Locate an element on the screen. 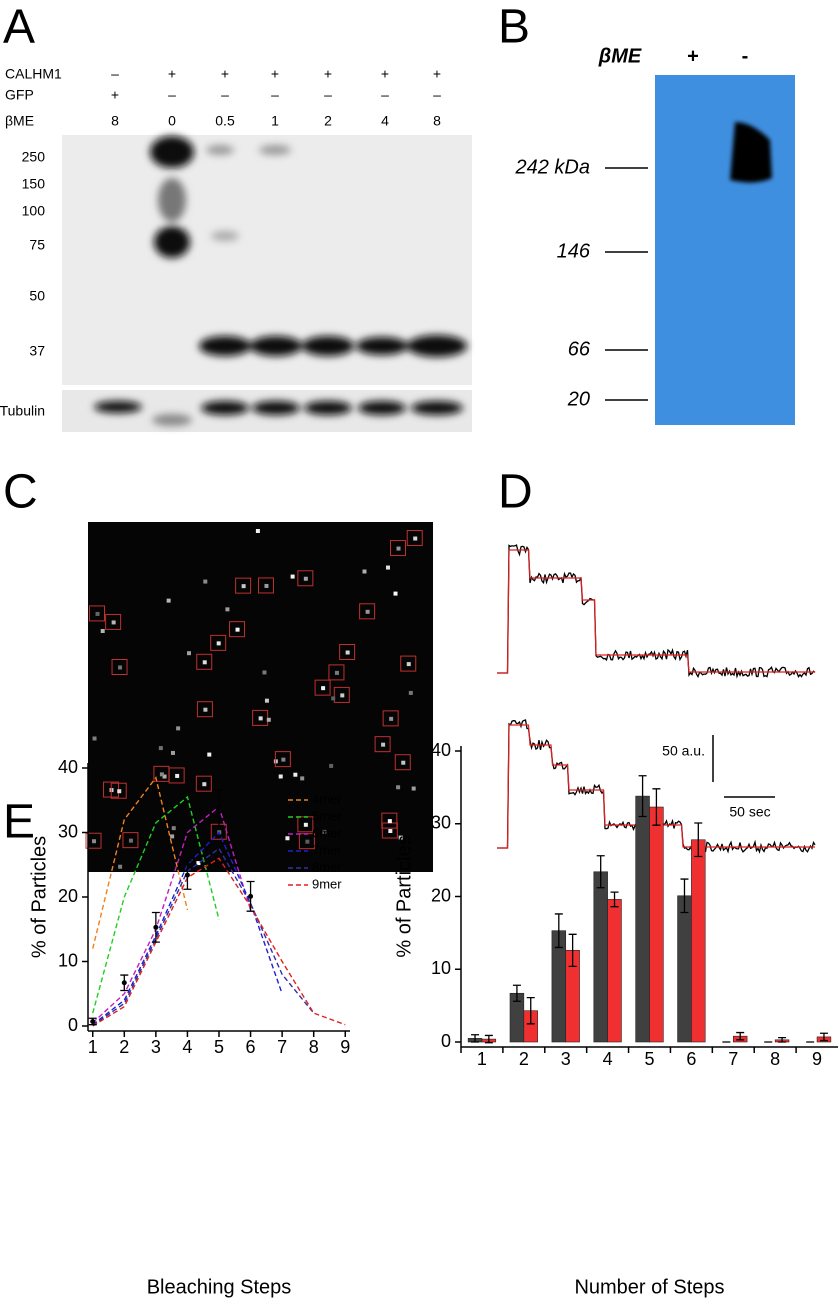 Image resolution: width=840 pixels, height=1307 pixels. row-label: GFP is located at coordinates (19, 95).